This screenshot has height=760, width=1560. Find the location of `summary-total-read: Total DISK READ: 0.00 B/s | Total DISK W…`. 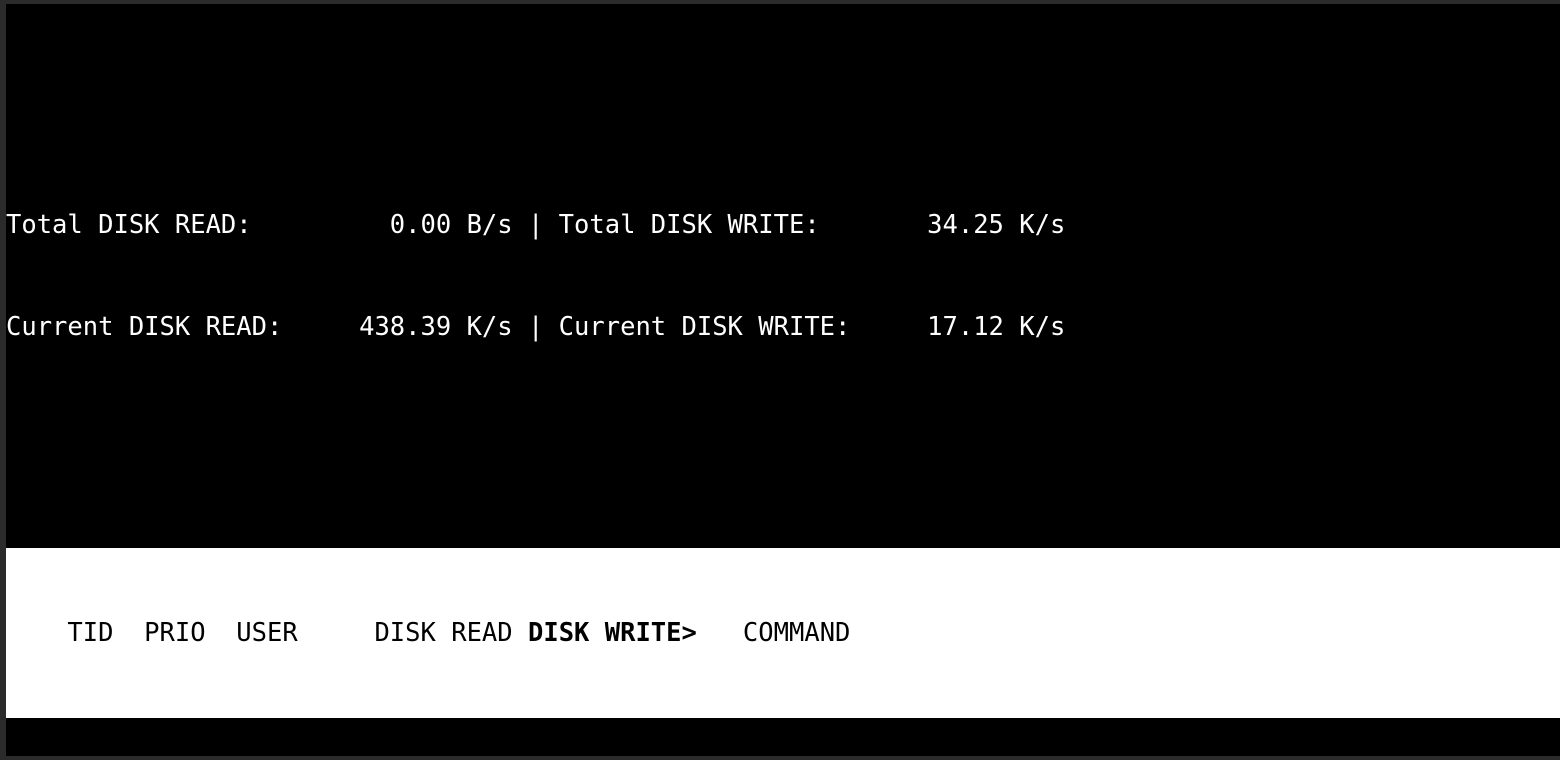

summary-total-read: Total DISK READ: 0.00 B/s | Total DISK W… is located at coordinates (536, 225).